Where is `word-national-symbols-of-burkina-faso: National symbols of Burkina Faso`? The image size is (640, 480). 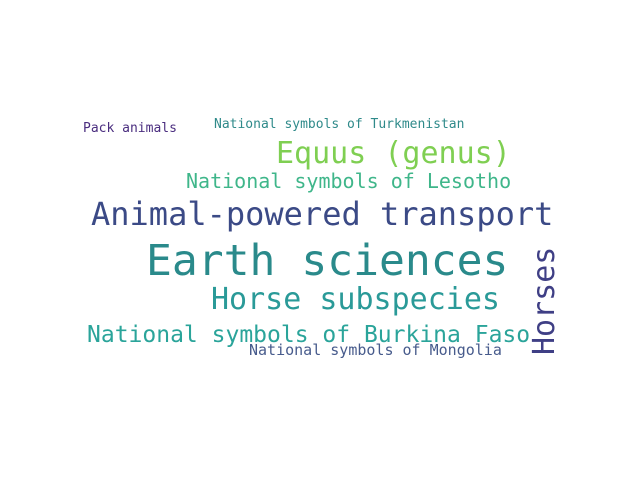
word-national-symbols-of-burkina-faso: National symbols of Burkina Faso is located at coordinates (309, 335).